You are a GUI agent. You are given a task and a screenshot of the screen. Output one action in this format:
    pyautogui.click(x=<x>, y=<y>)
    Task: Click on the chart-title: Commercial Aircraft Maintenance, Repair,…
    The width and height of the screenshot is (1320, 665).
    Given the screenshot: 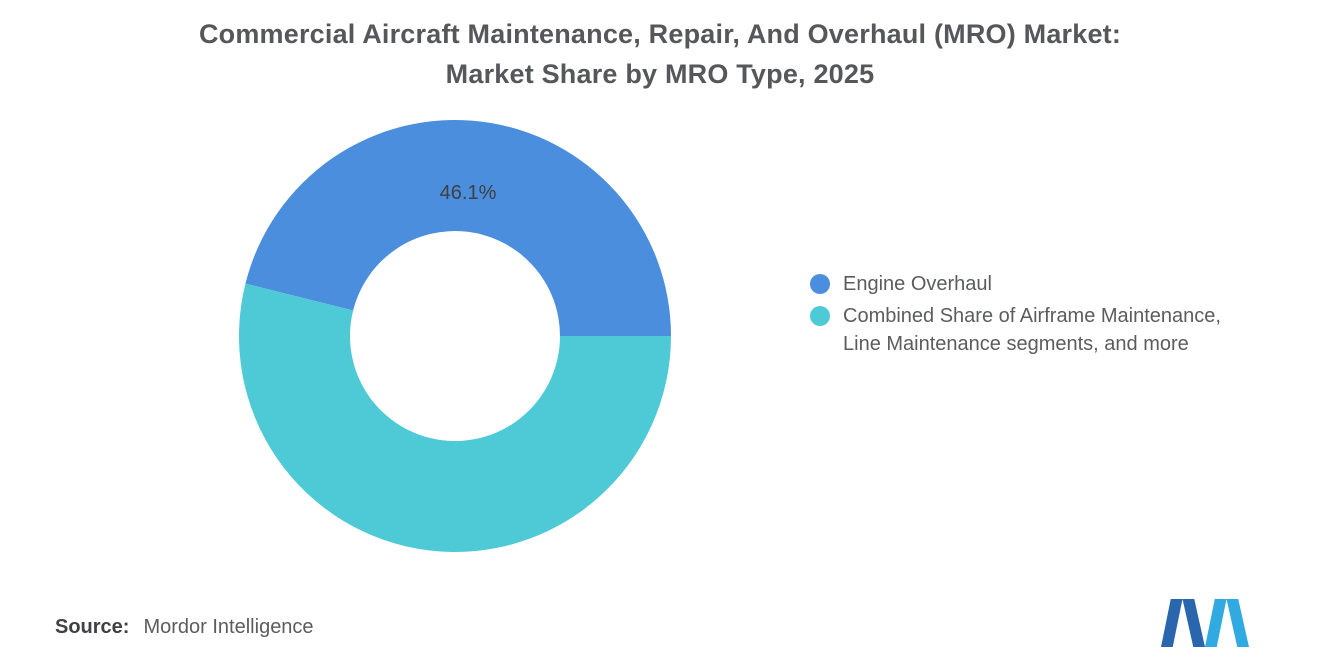 What is the action you would take?
    pyautogui.click(x=660, y=54)
    